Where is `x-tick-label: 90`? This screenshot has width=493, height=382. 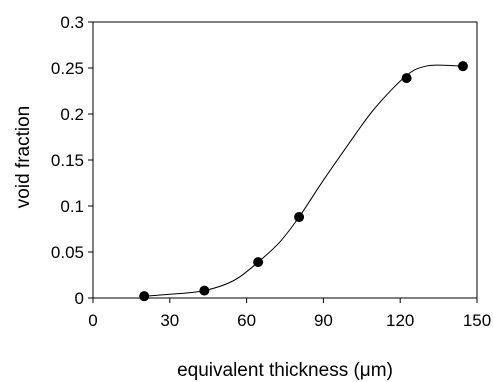 x-tick-label: 90 is located at coordinates (323, 320).